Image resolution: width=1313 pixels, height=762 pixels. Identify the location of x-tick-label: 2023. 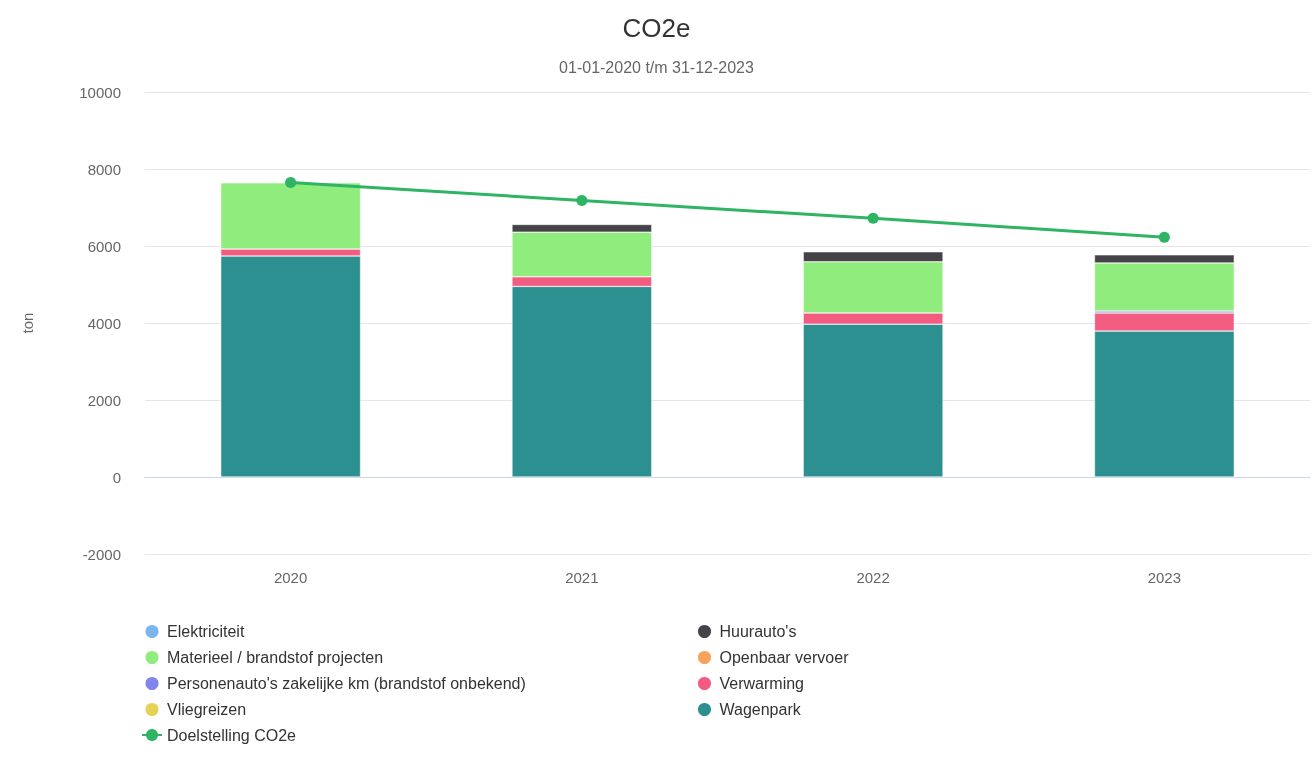
(1164, 577).